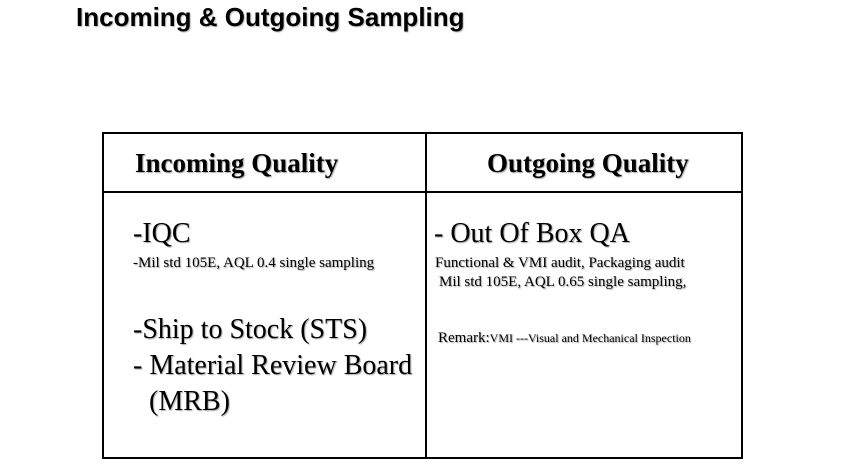  Describe the element at coordinates (422, 192) in the screenshot. I see `header-divider` at that location.